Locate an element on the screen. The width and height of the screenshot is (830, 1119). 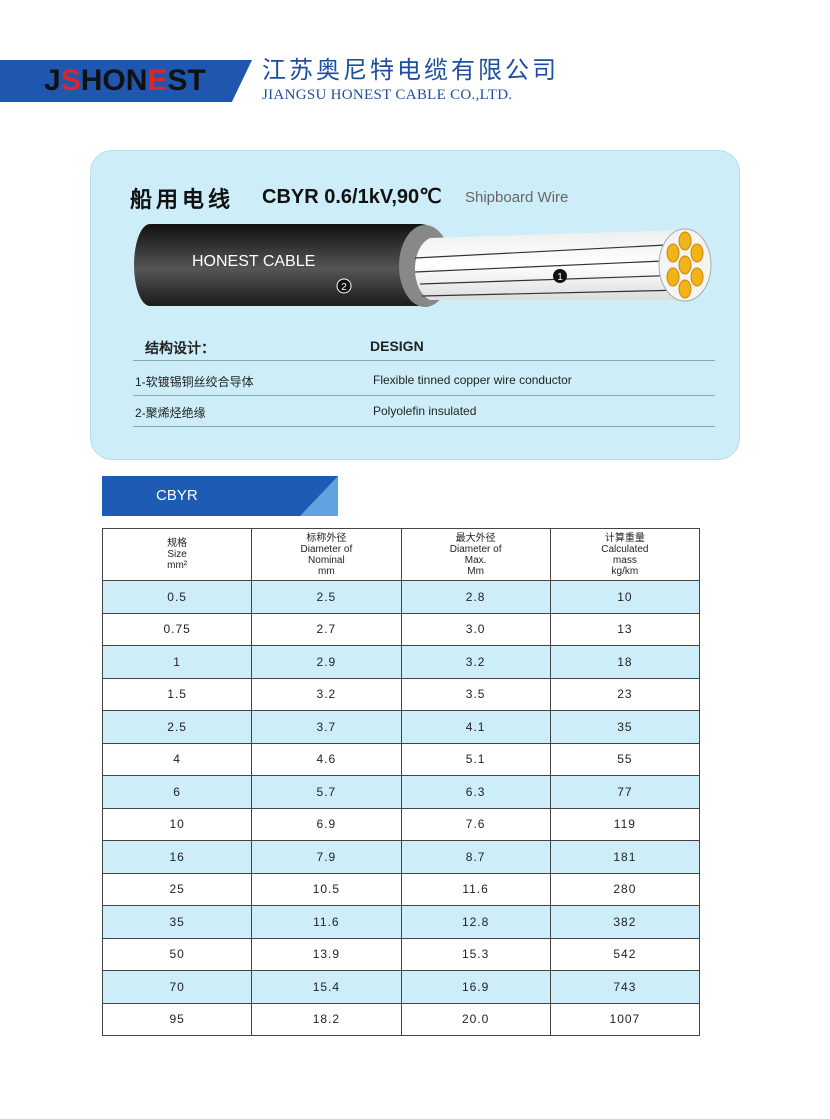
table-cell: 8.7 is located at coordinates (475, 857).